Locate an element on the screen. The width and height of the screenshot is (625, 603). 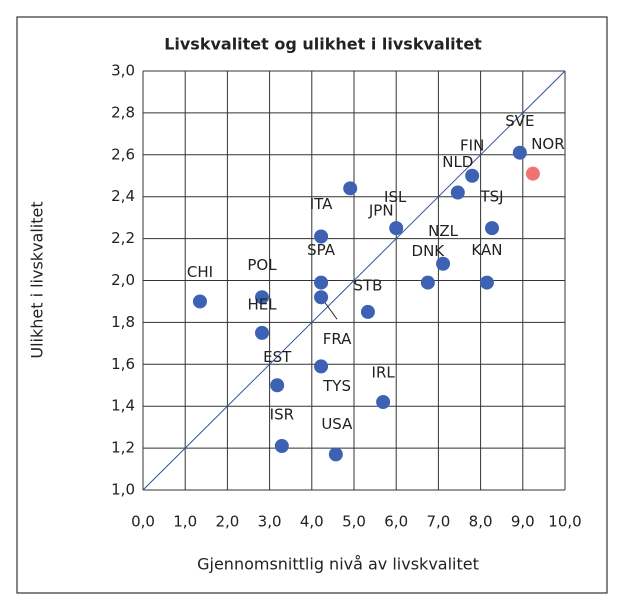
point-label: JPN is located at coordinates (381, 211).